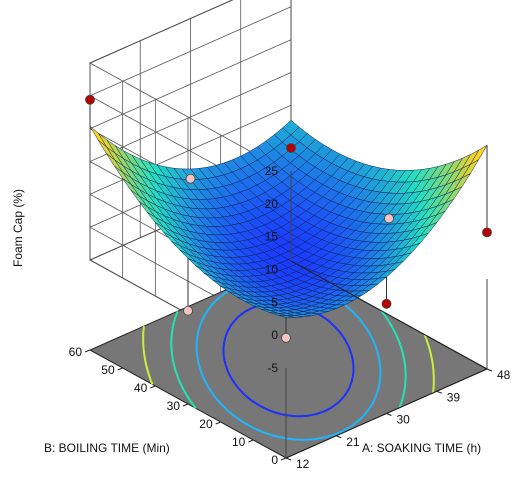 This screenshot has height=478, width=521. I want to click on contour-line, so click(288, 359).